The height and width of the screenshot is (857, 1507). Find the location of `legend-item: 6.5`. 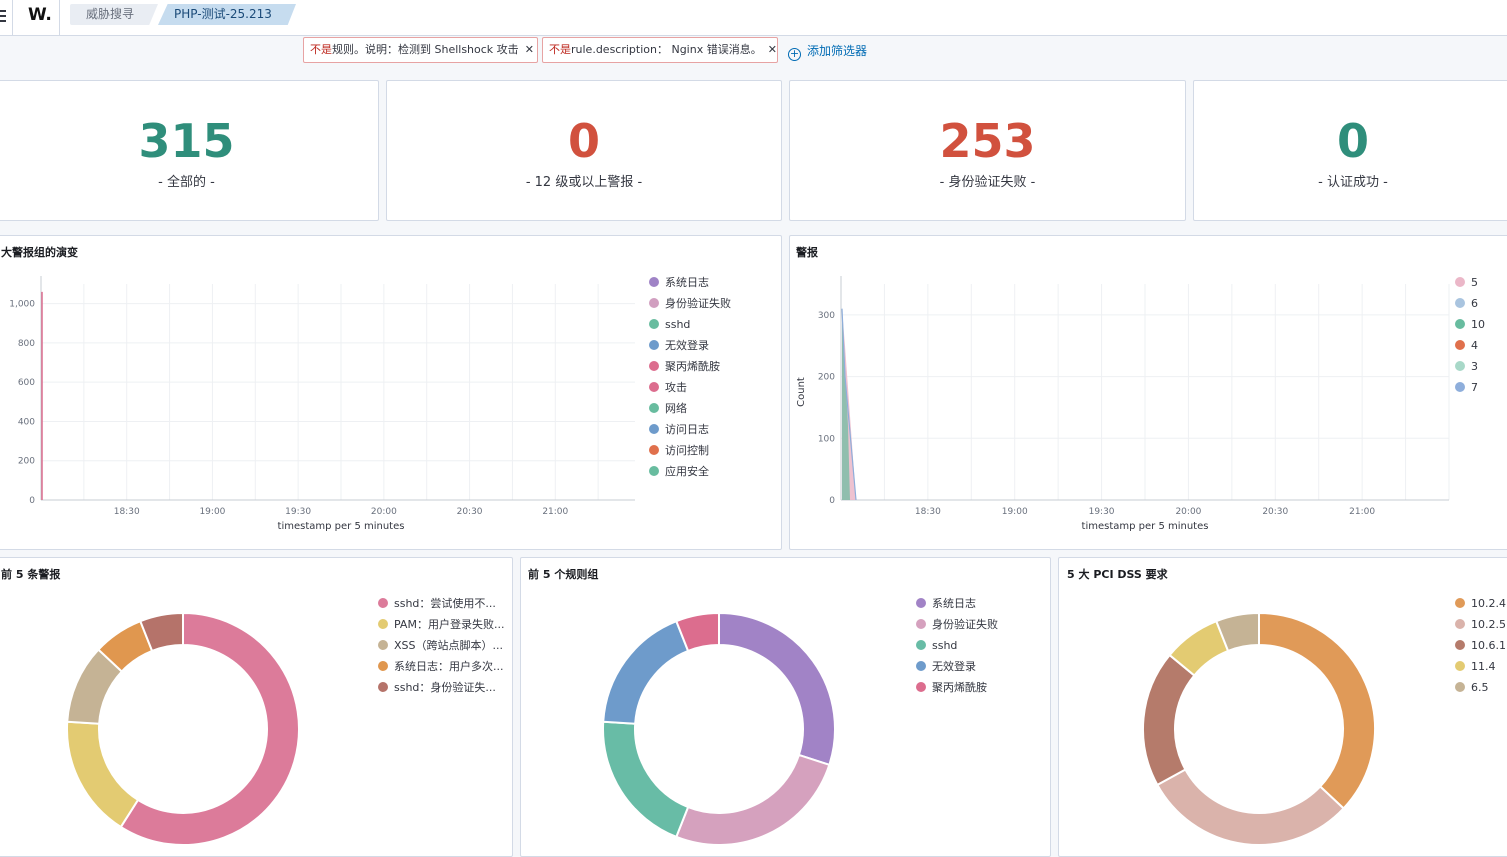

legend-item: 6.5 is located at coordinates (1480, 687).